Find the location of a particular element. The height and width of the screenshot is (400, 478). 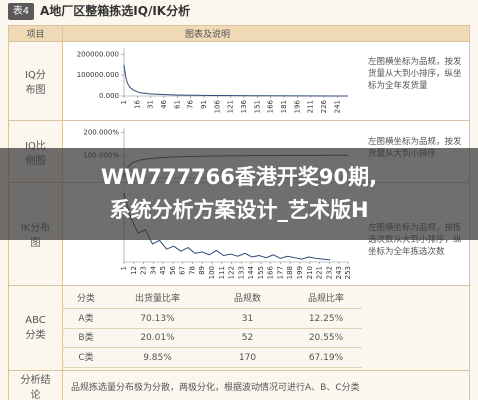

x-tick-label: 67 is located at coordinates (183, 270).